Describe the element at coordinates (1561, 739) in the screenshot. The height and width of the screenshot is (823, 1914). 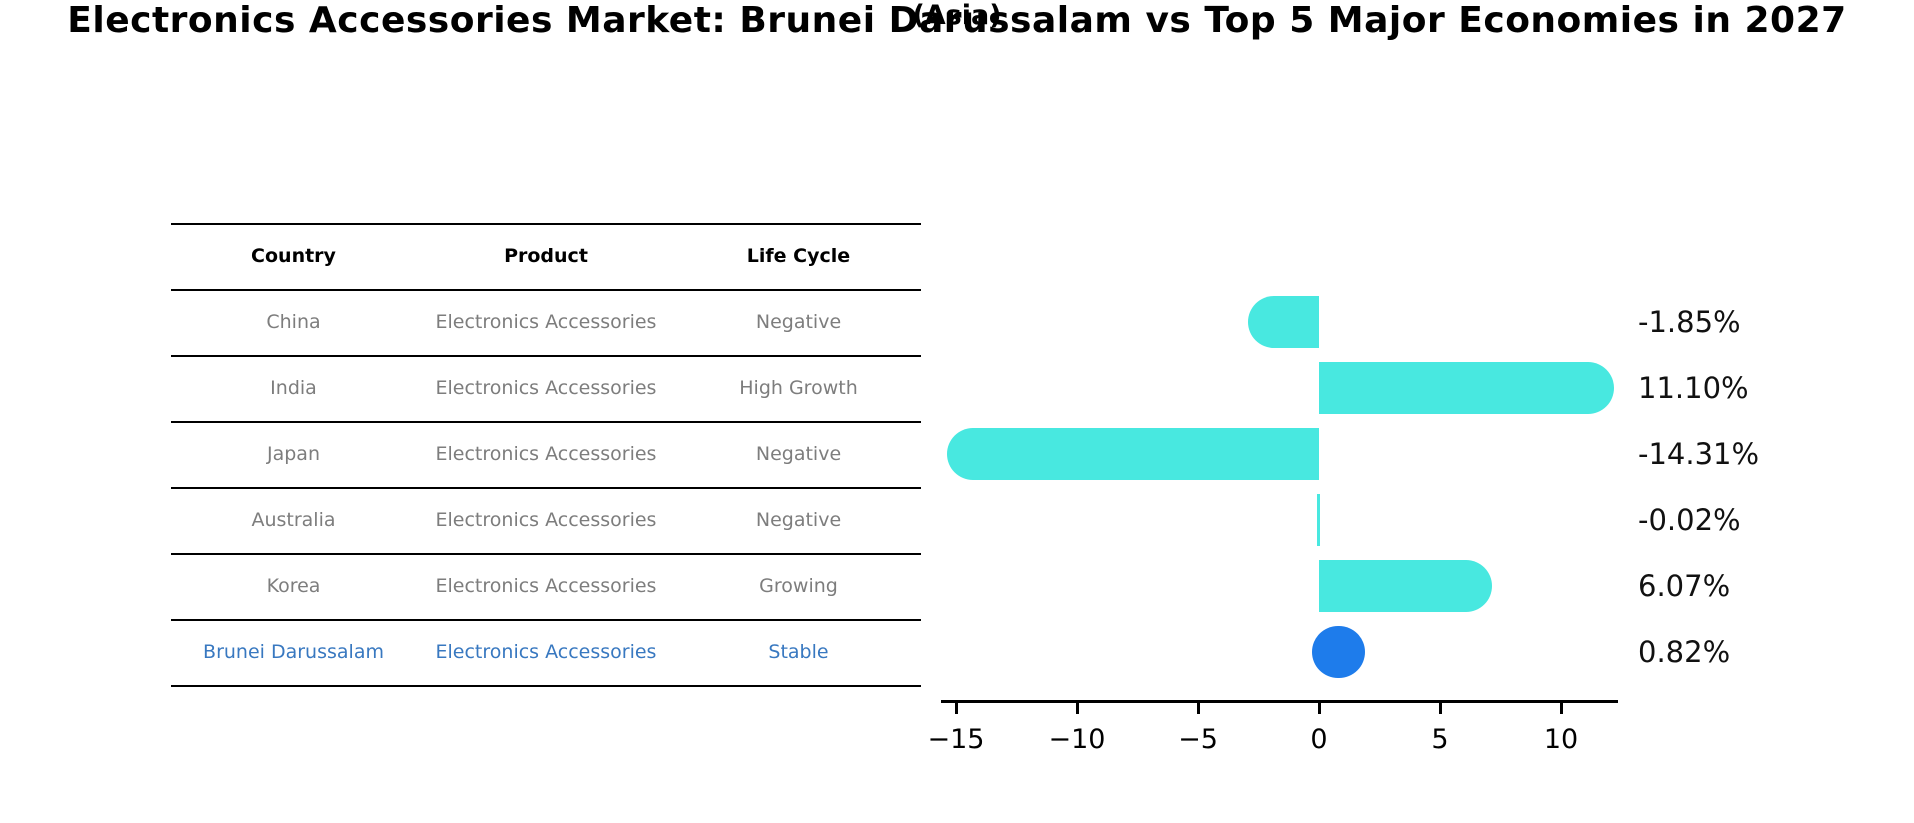
I see `x-tick-label: 10` at that location.